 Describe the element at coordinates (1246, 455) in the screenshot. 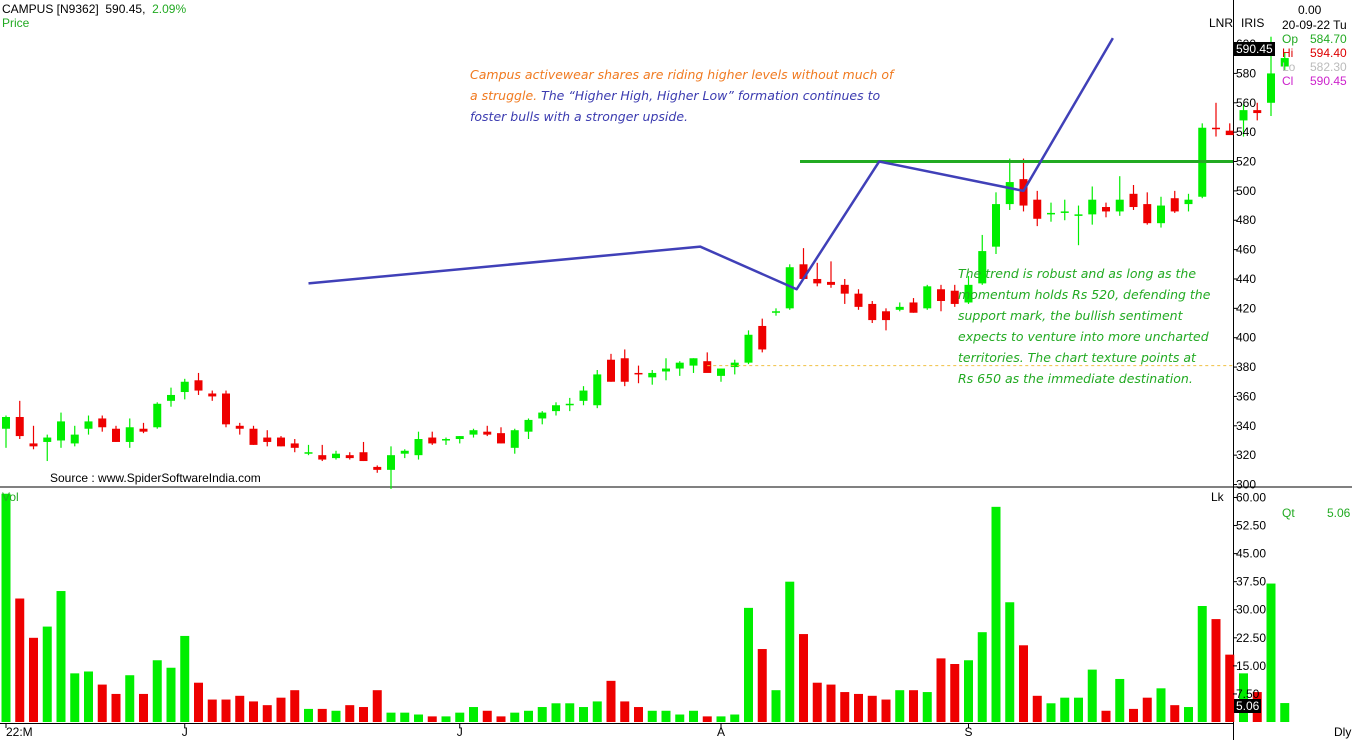

I see `price-tick-label: 320` at that location.